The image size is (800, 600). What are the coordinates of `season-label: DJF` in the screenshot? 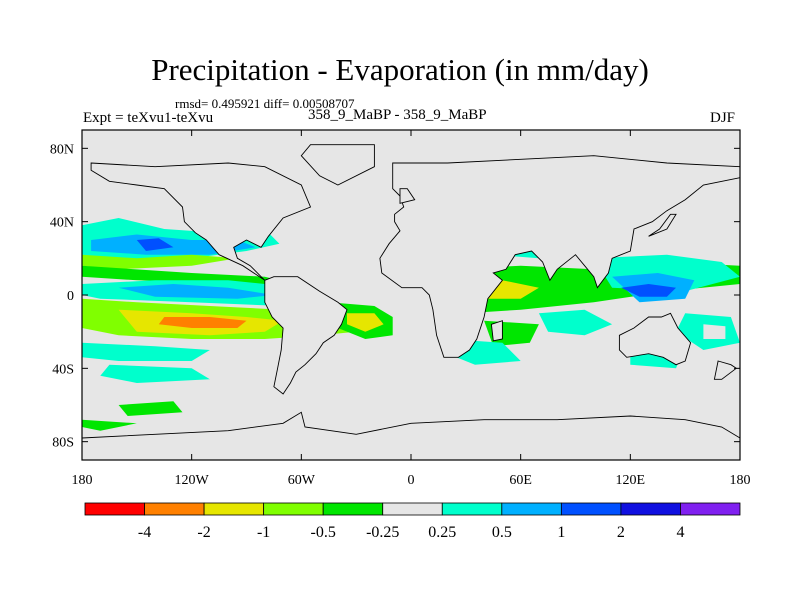 It's located at (723, 118).